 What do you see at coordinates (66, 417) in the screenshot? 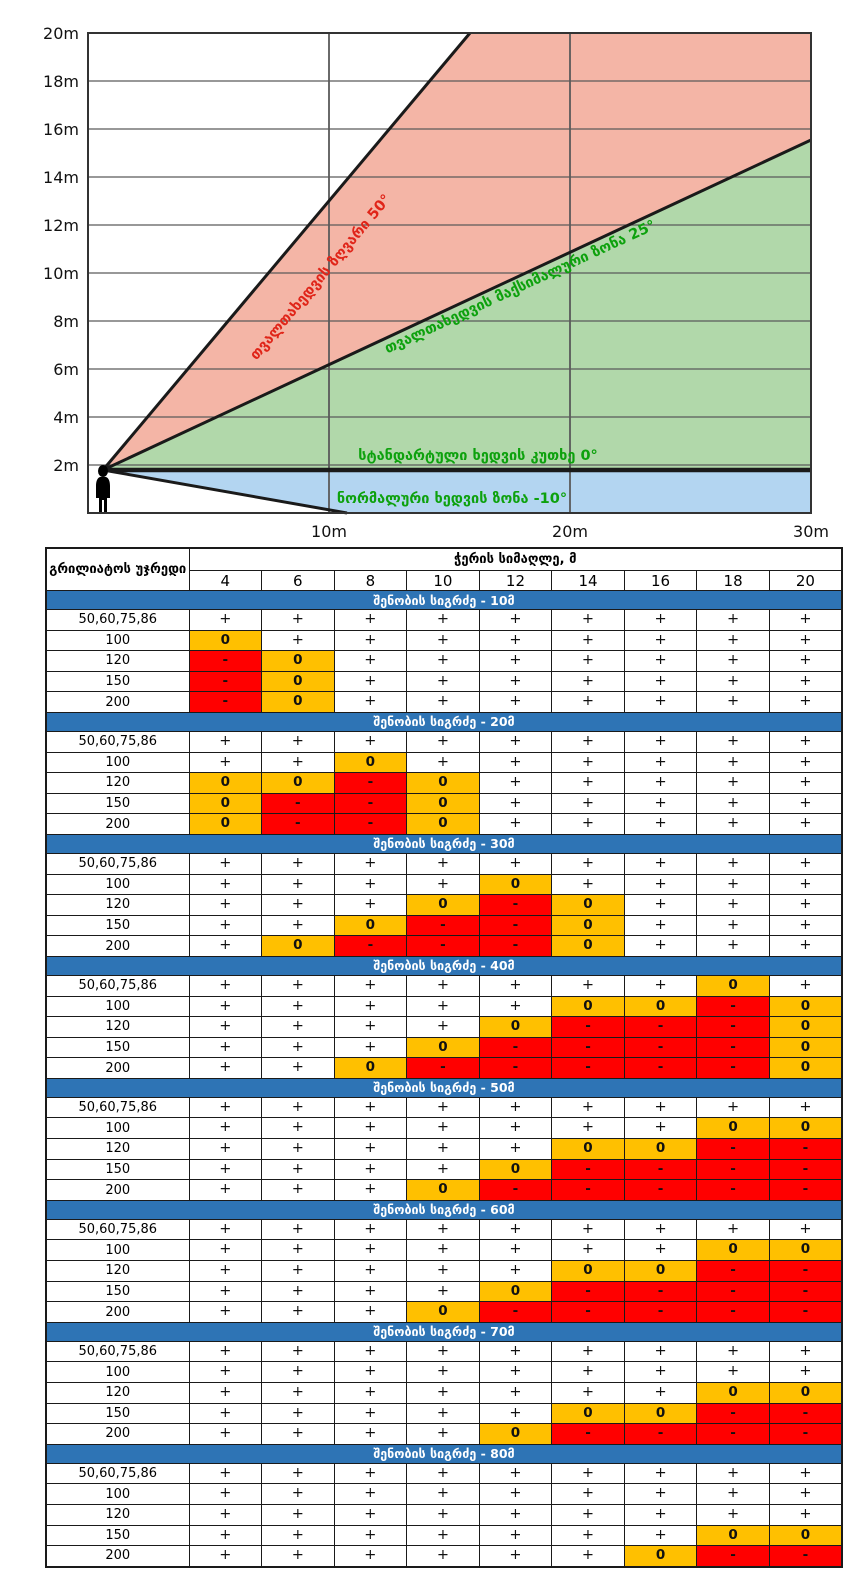
I see `y-tick-label: 4m` at bounding box center [66, 417].